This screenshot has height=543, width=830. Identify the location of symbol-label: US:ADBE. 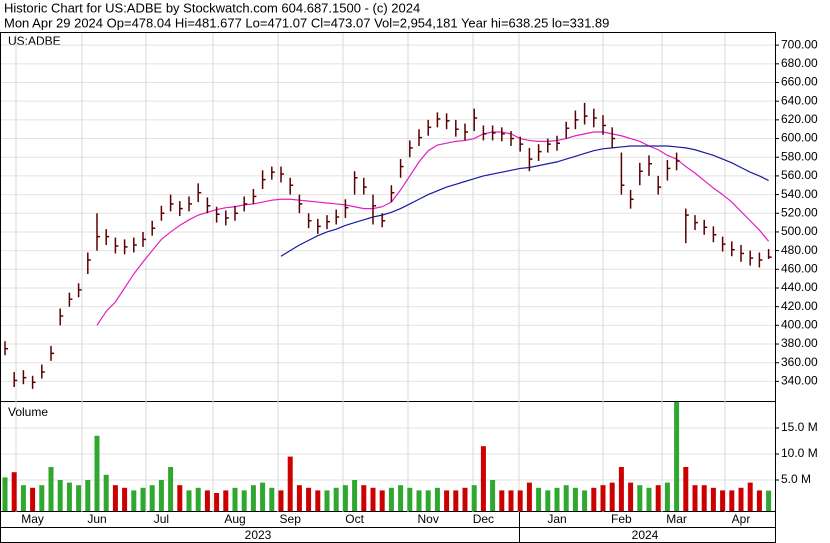
(34, 41).